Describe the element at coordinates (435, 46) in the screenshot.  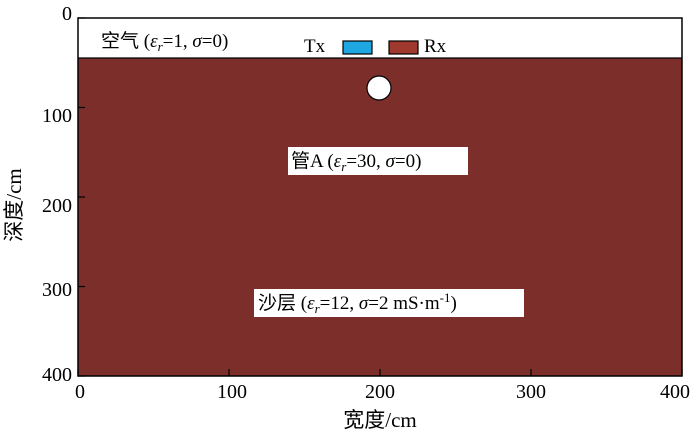
I see `rx-label: Rx` at that location.